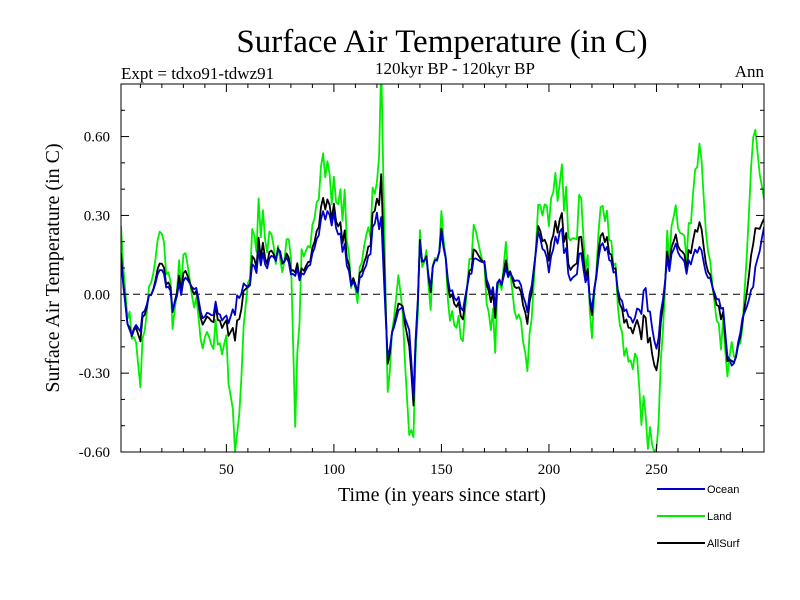  What do you see at coordinates (334, 470) in the screenshot?
I see `x-tick-label: 100` at bounding box center [334, 470].